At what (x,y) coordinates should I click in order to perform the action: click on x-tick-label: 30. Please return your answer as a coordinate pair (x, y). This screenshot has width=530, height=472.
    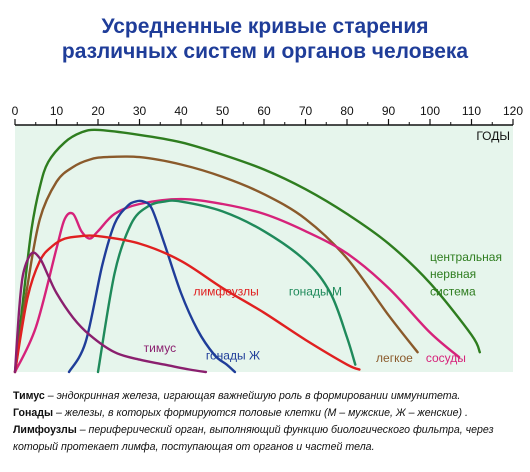
    Looking at the image, I should click on (140, 111).